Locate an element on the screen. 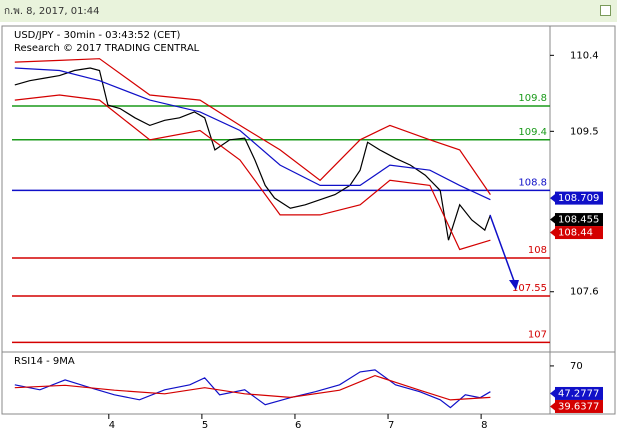  level-label: 108 is located at coordinates (537, 250).